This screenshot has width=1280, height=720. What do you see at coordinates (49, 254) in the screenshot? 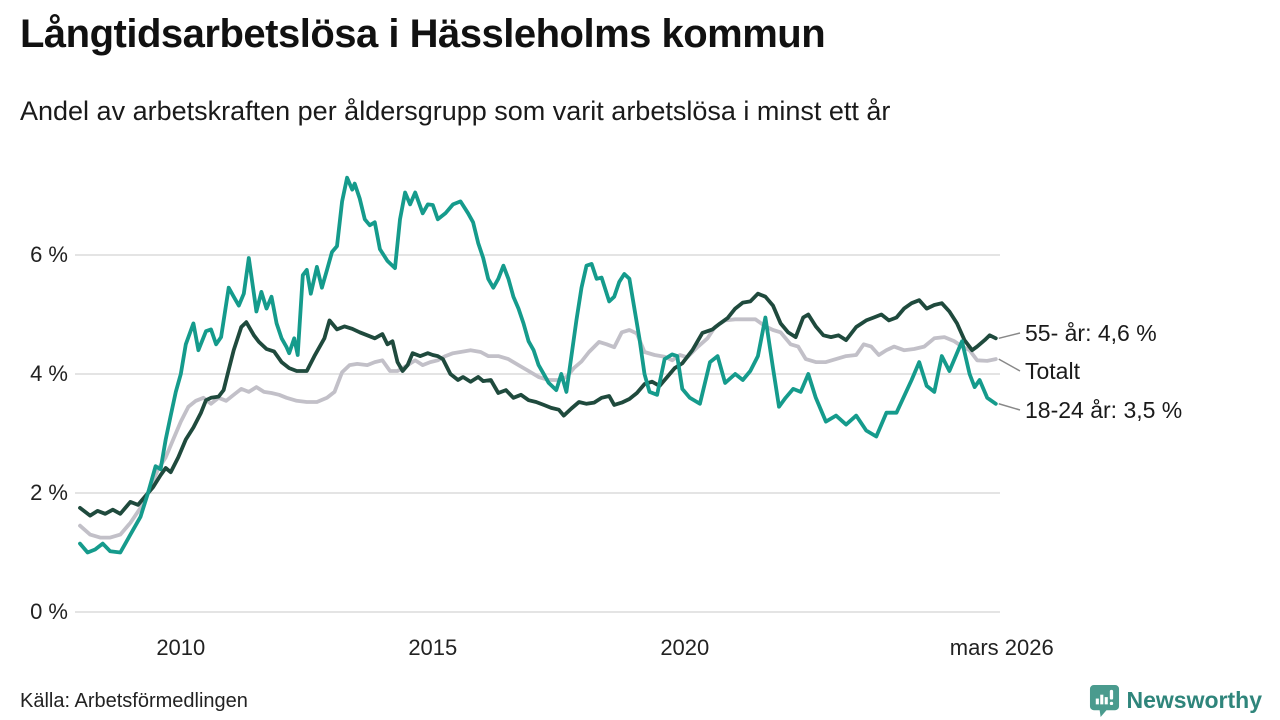
I see `y-tick-6: 6 %` at bounding box center [49, 254].